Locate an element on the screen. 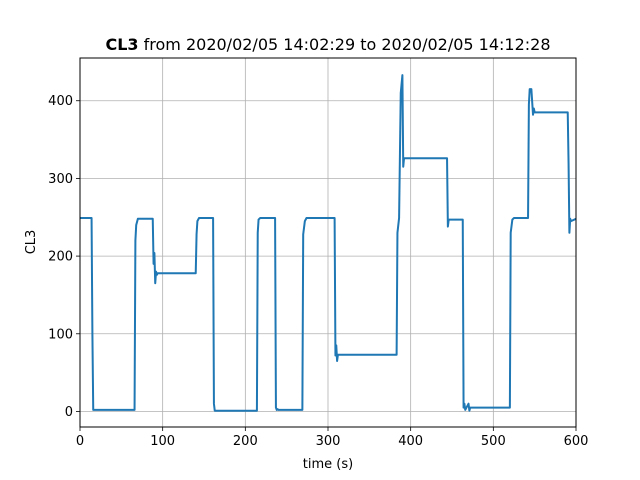 Image resolution: width=640 pixels, height=480 pixels. y-tick-label: 300 is located at coordinates (60, 179).